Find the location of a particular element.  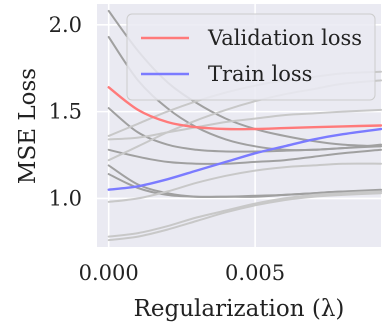

x-tick-label: 0.005 is located at coordinates (255, 273).